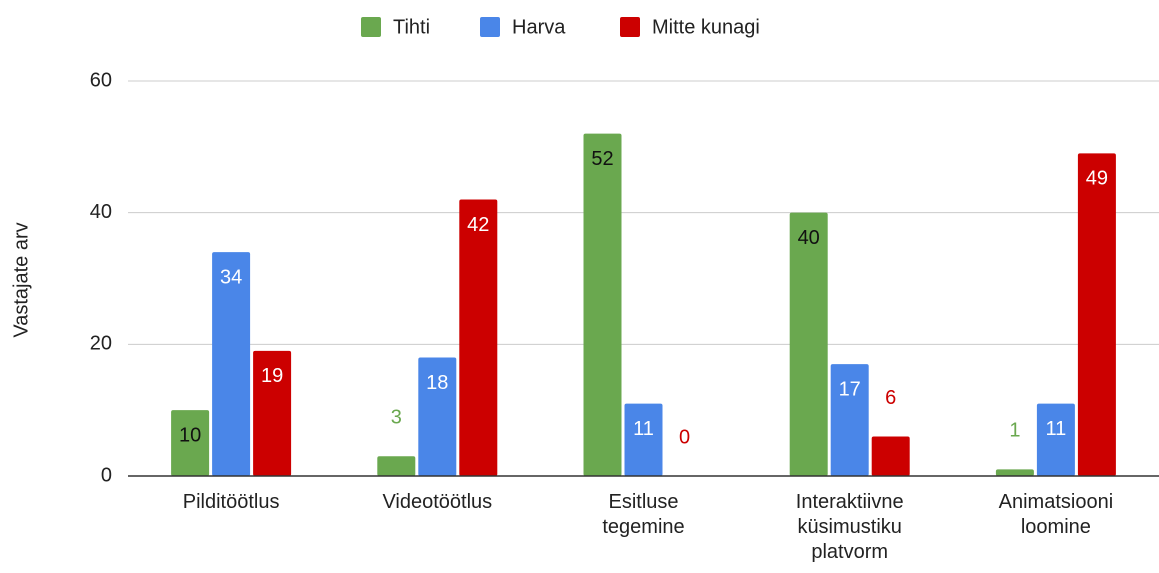 This screenshot has width=1159, height=573. What do you see at coordinates (101, 80) in the screenshot?
I see `y-tick-label: 60` at bounding box center [101, 80].